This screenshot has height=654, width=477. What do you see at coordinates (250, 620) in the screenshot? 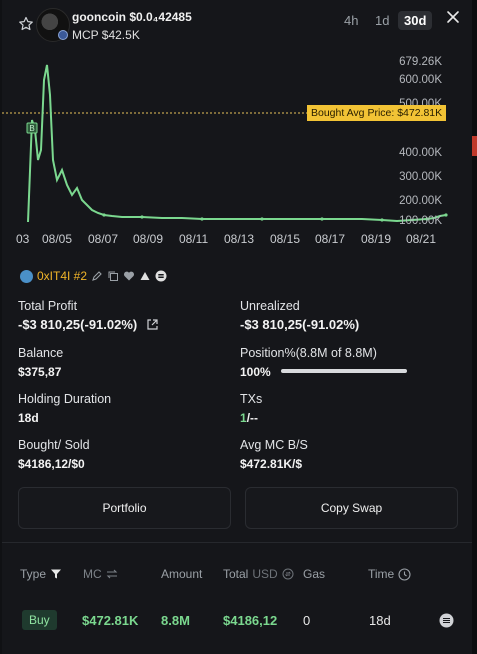
I see `row-total: $4186,12` at bounding box center [250, 620].